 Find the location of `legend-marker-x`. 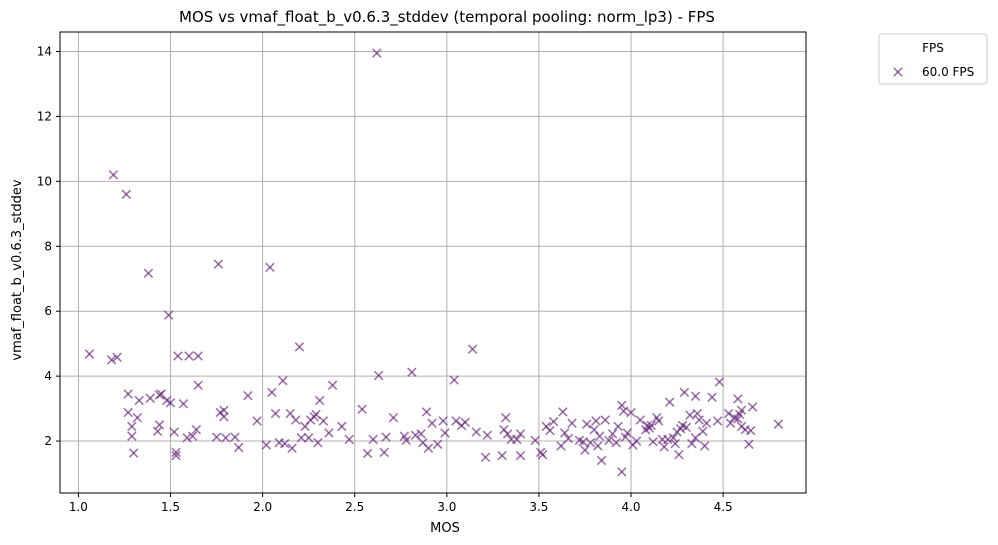

legend-marker-x is located at coordinates (898, 72).